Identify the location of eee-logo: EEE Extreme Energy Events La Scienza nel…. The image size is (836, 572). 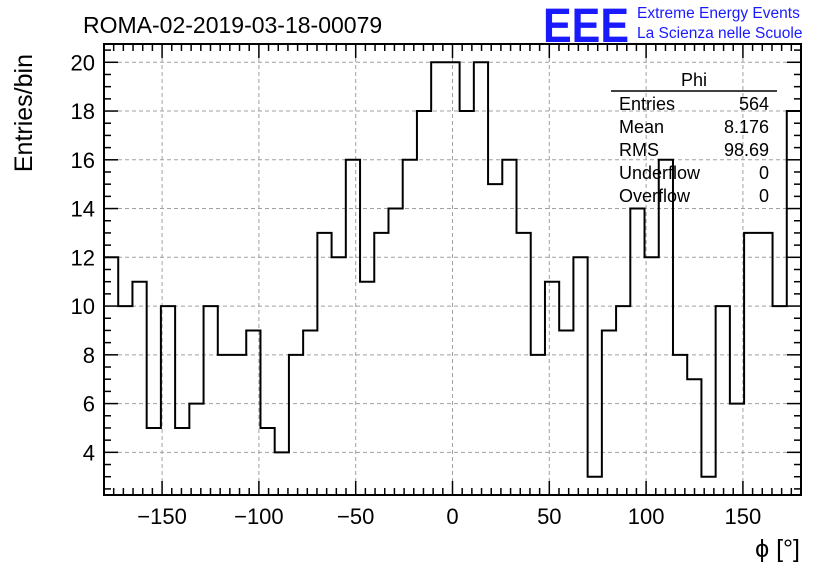
(672, 26).